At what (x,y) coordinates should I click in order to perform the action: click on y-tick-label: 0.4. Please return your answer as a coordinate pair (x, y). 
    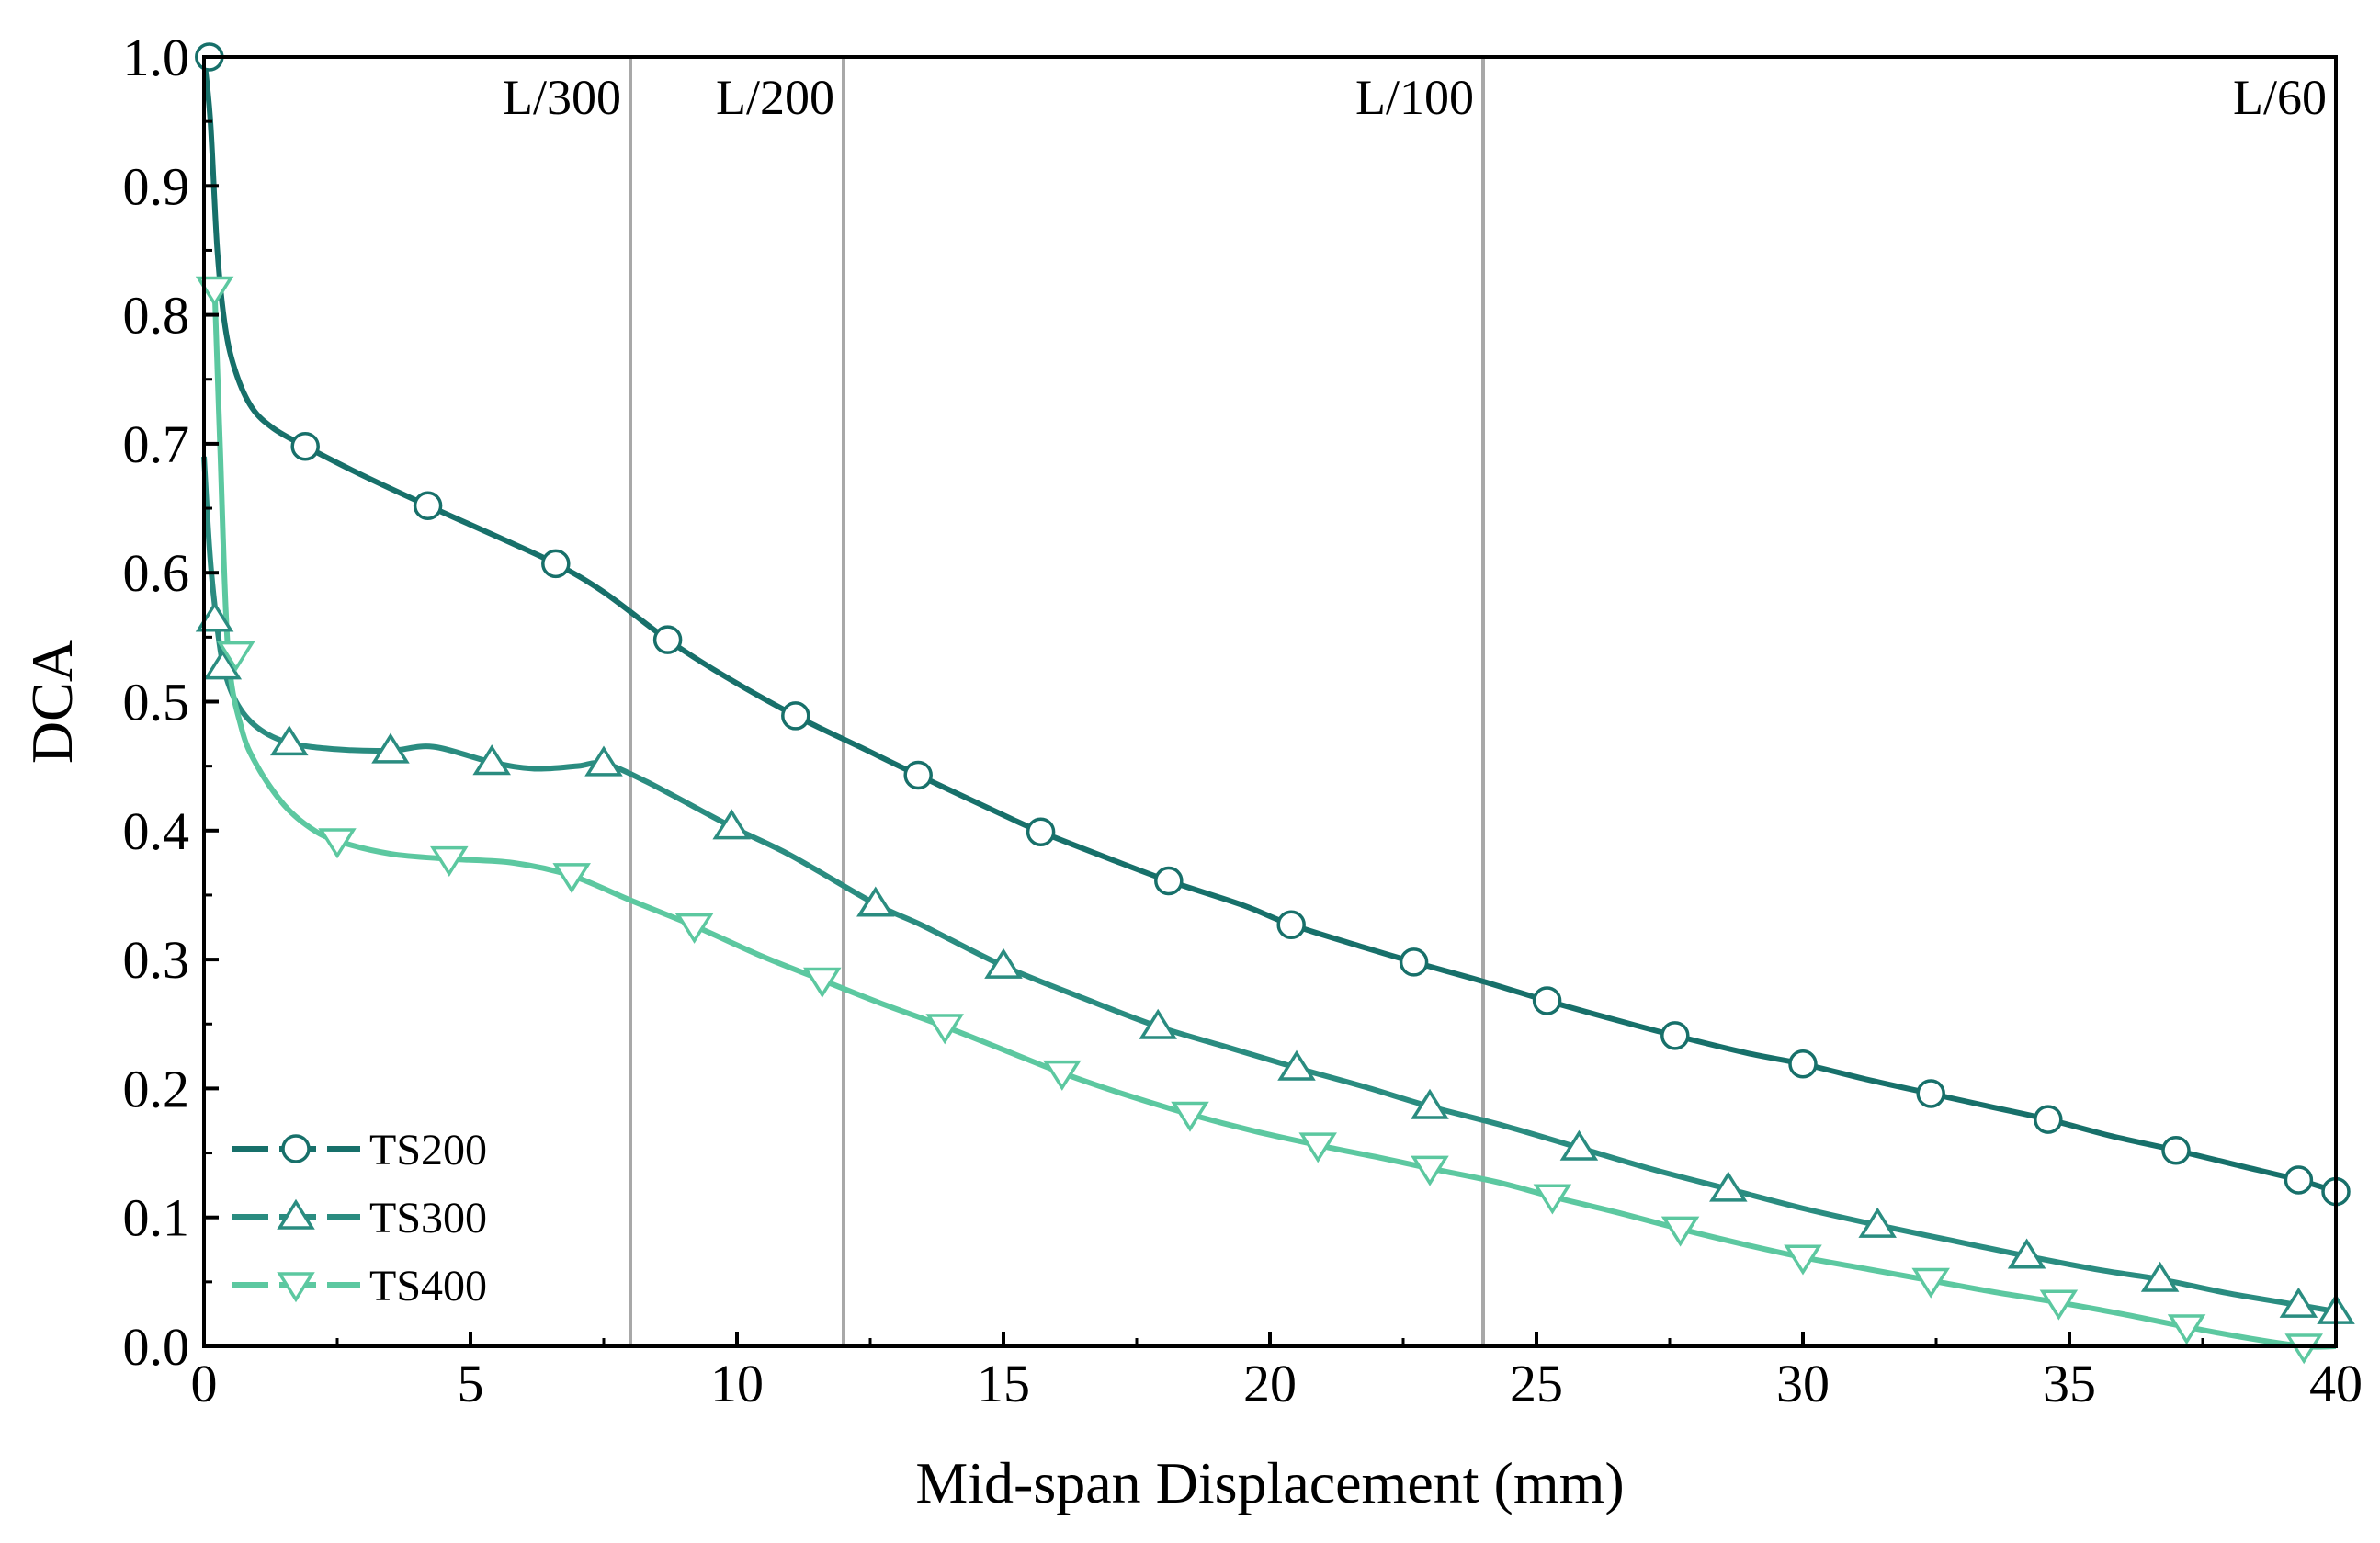
    Looking at the image, I should click on (156, 831).